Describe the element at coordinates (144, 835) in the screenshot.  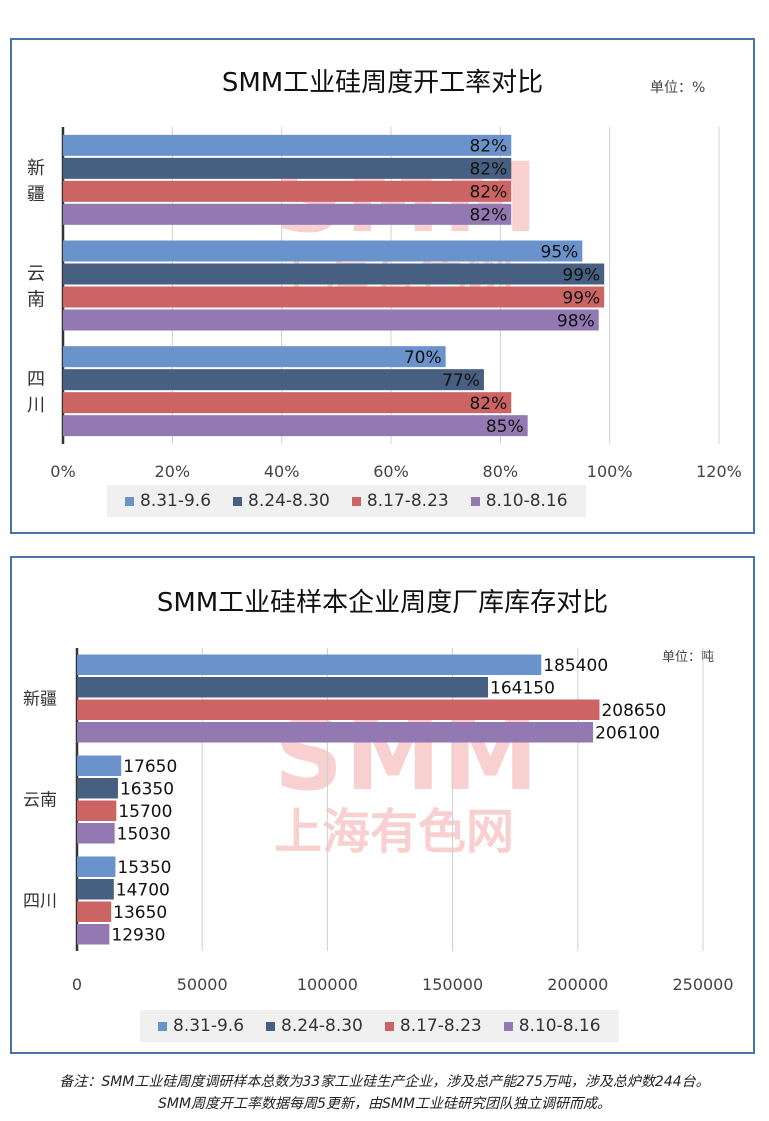
I see `data-label: 15030` at that location.